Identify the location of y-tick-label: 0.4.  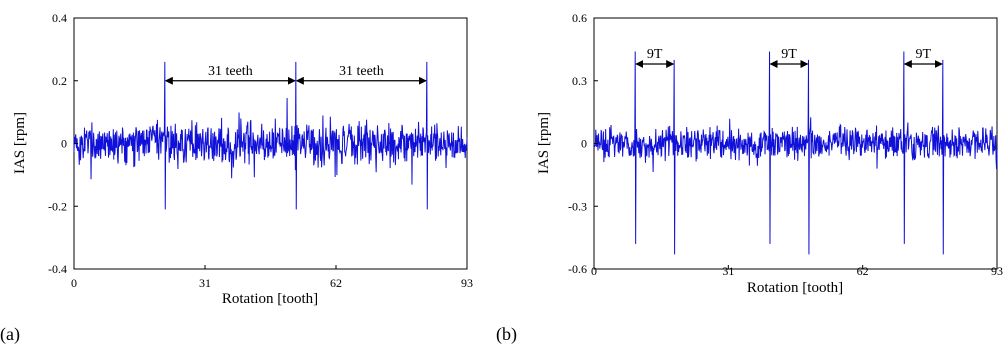
(59, 18).